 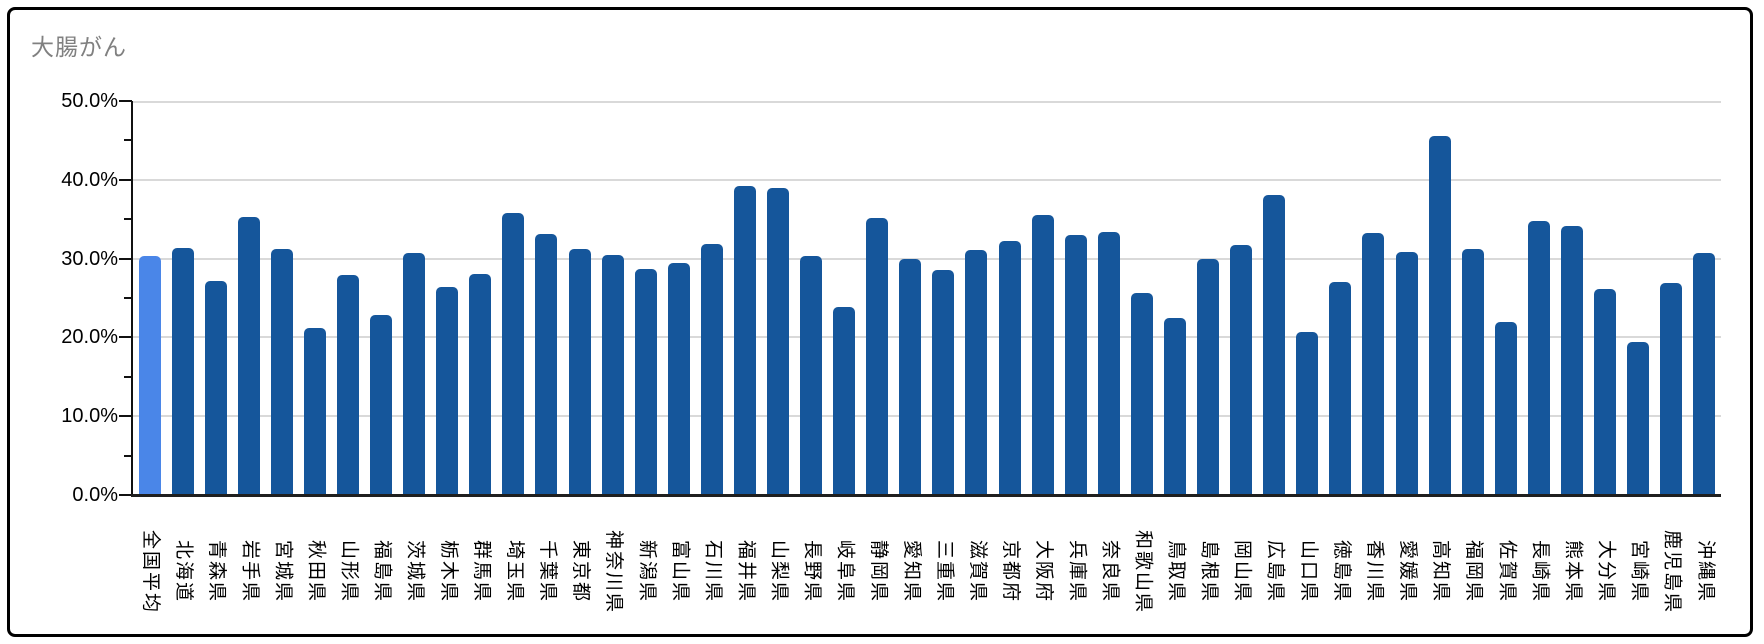 I want to click on bar-埼玉県, so click(x=513, y=353).